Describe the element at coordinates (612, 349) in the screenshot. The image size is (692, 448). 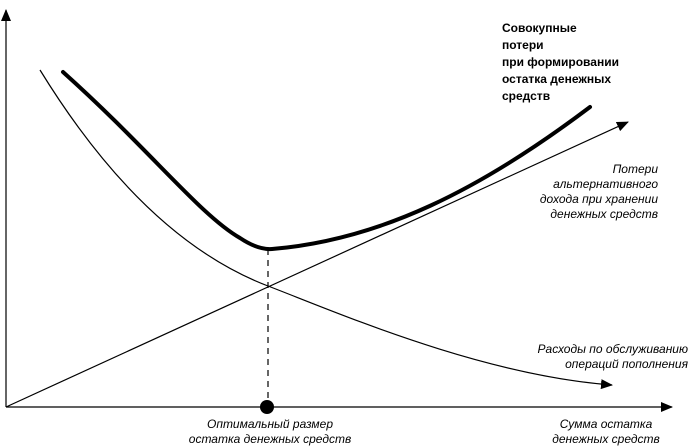
I see `service-costs-line-1: Расходы по обслуживанию` at that location.